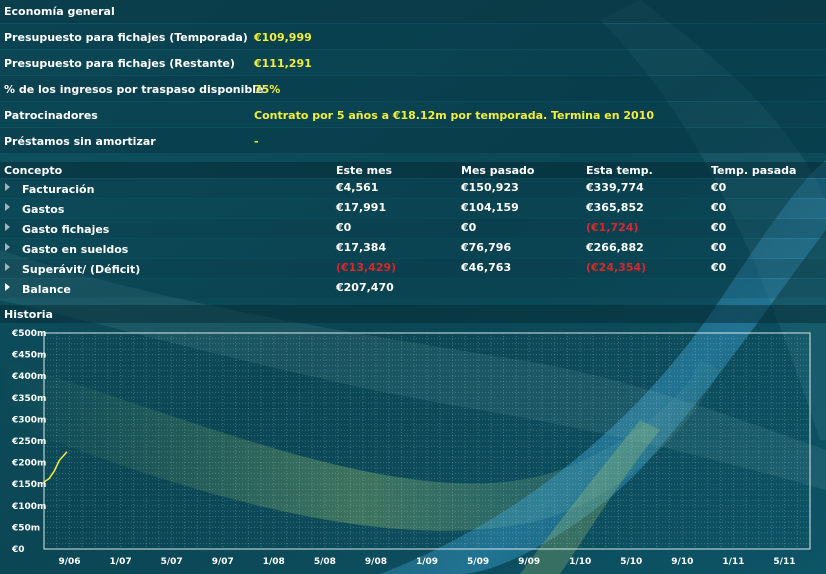 This screenshot has height=574, width=826. What do you see at coordinates (81, 269) in the screenshot?
I see `concept-label: Superávit/ (Déficit)` at bounding box center [81, 269].